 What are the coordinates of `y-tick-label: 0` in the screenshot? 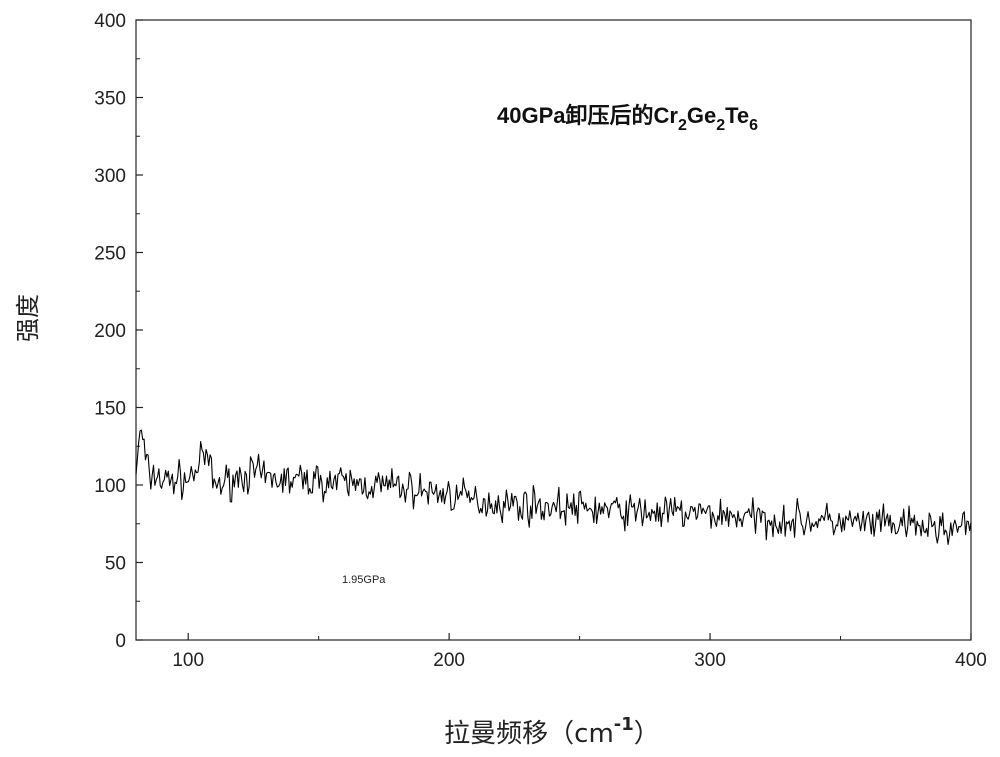 It's located at (120, 641).